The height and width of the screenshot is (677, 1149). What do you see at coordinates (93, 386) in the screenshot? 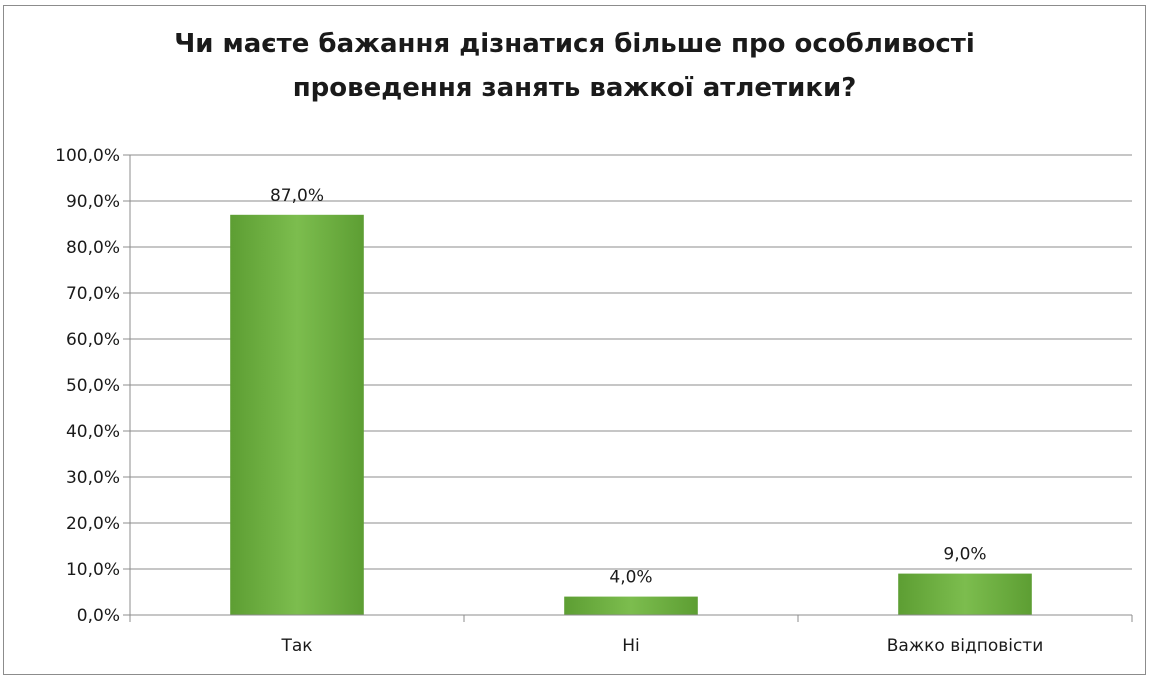
I see `y-tick-label: 50,0%` at bounding box center [93, 386].